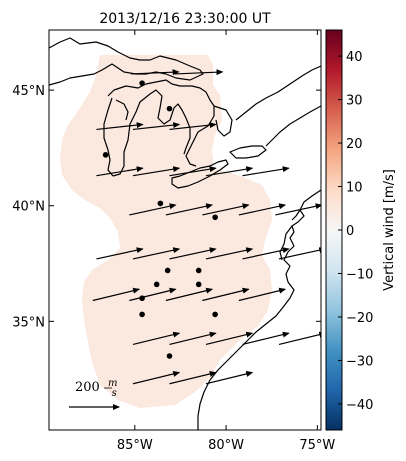  Describe the element at coordinates (151, 133) in the screenshot. I see `lake-michigan-east-shore` at that location.